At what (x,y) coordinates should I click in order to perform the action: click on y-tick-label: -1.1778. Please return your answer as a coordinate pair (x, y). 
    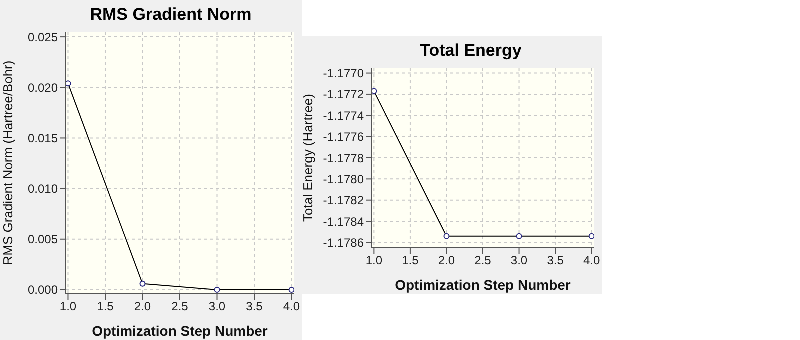
    Looking at the image, I should click on (343, 158).